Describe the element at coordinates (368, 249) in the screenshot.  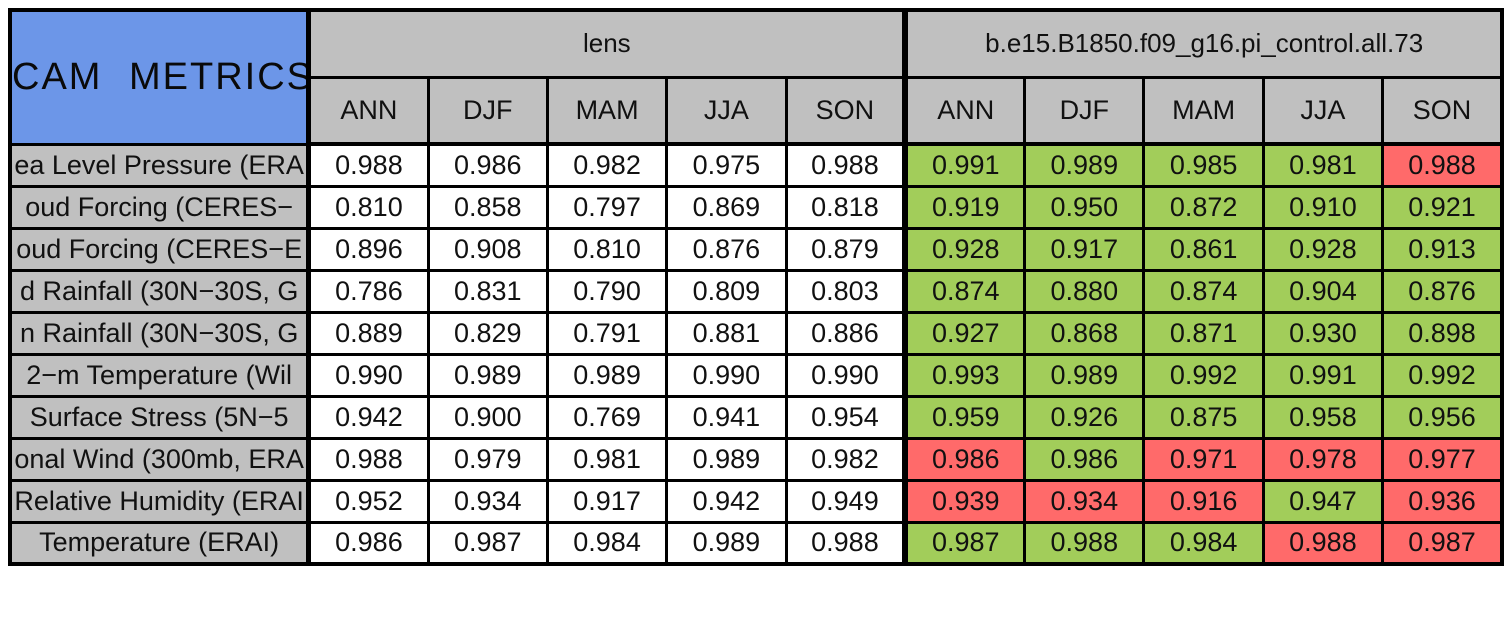
I see `lens-value-cell: 0.896` at that location.